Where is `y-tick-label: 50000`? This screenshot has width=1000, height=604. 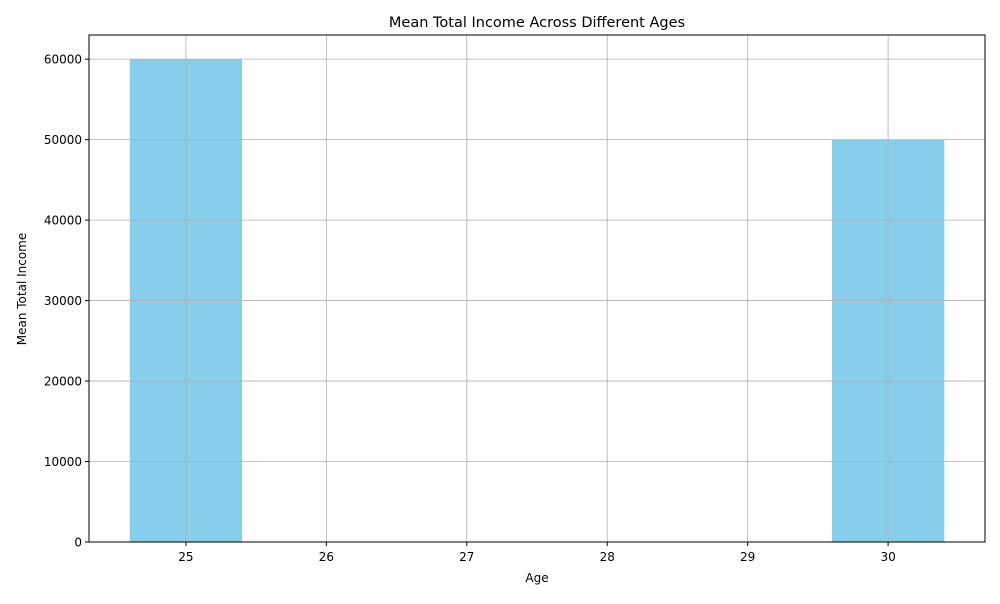 y-tick-label: 50000 is located at coordinates (63, 140).